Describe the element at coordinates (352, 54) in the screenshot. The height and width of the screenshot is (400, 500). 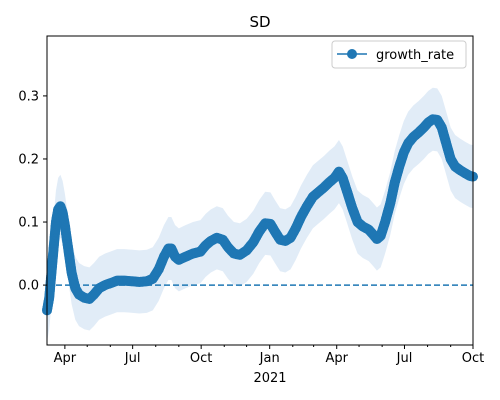
I see `legend-marker-swatch` at that location.